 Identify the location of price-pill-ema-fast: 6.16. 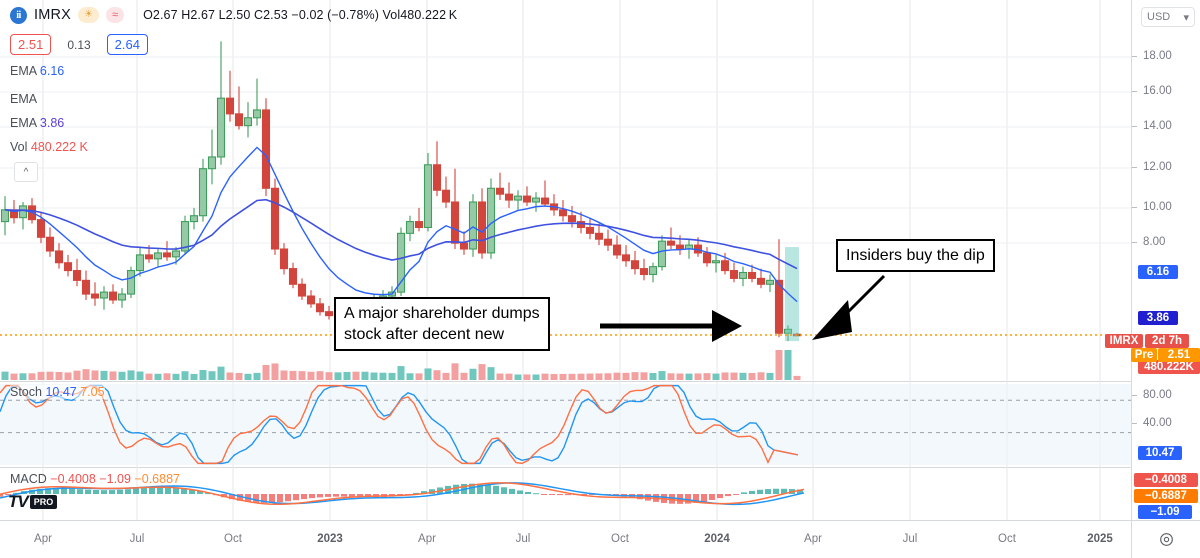
(1158, 272).